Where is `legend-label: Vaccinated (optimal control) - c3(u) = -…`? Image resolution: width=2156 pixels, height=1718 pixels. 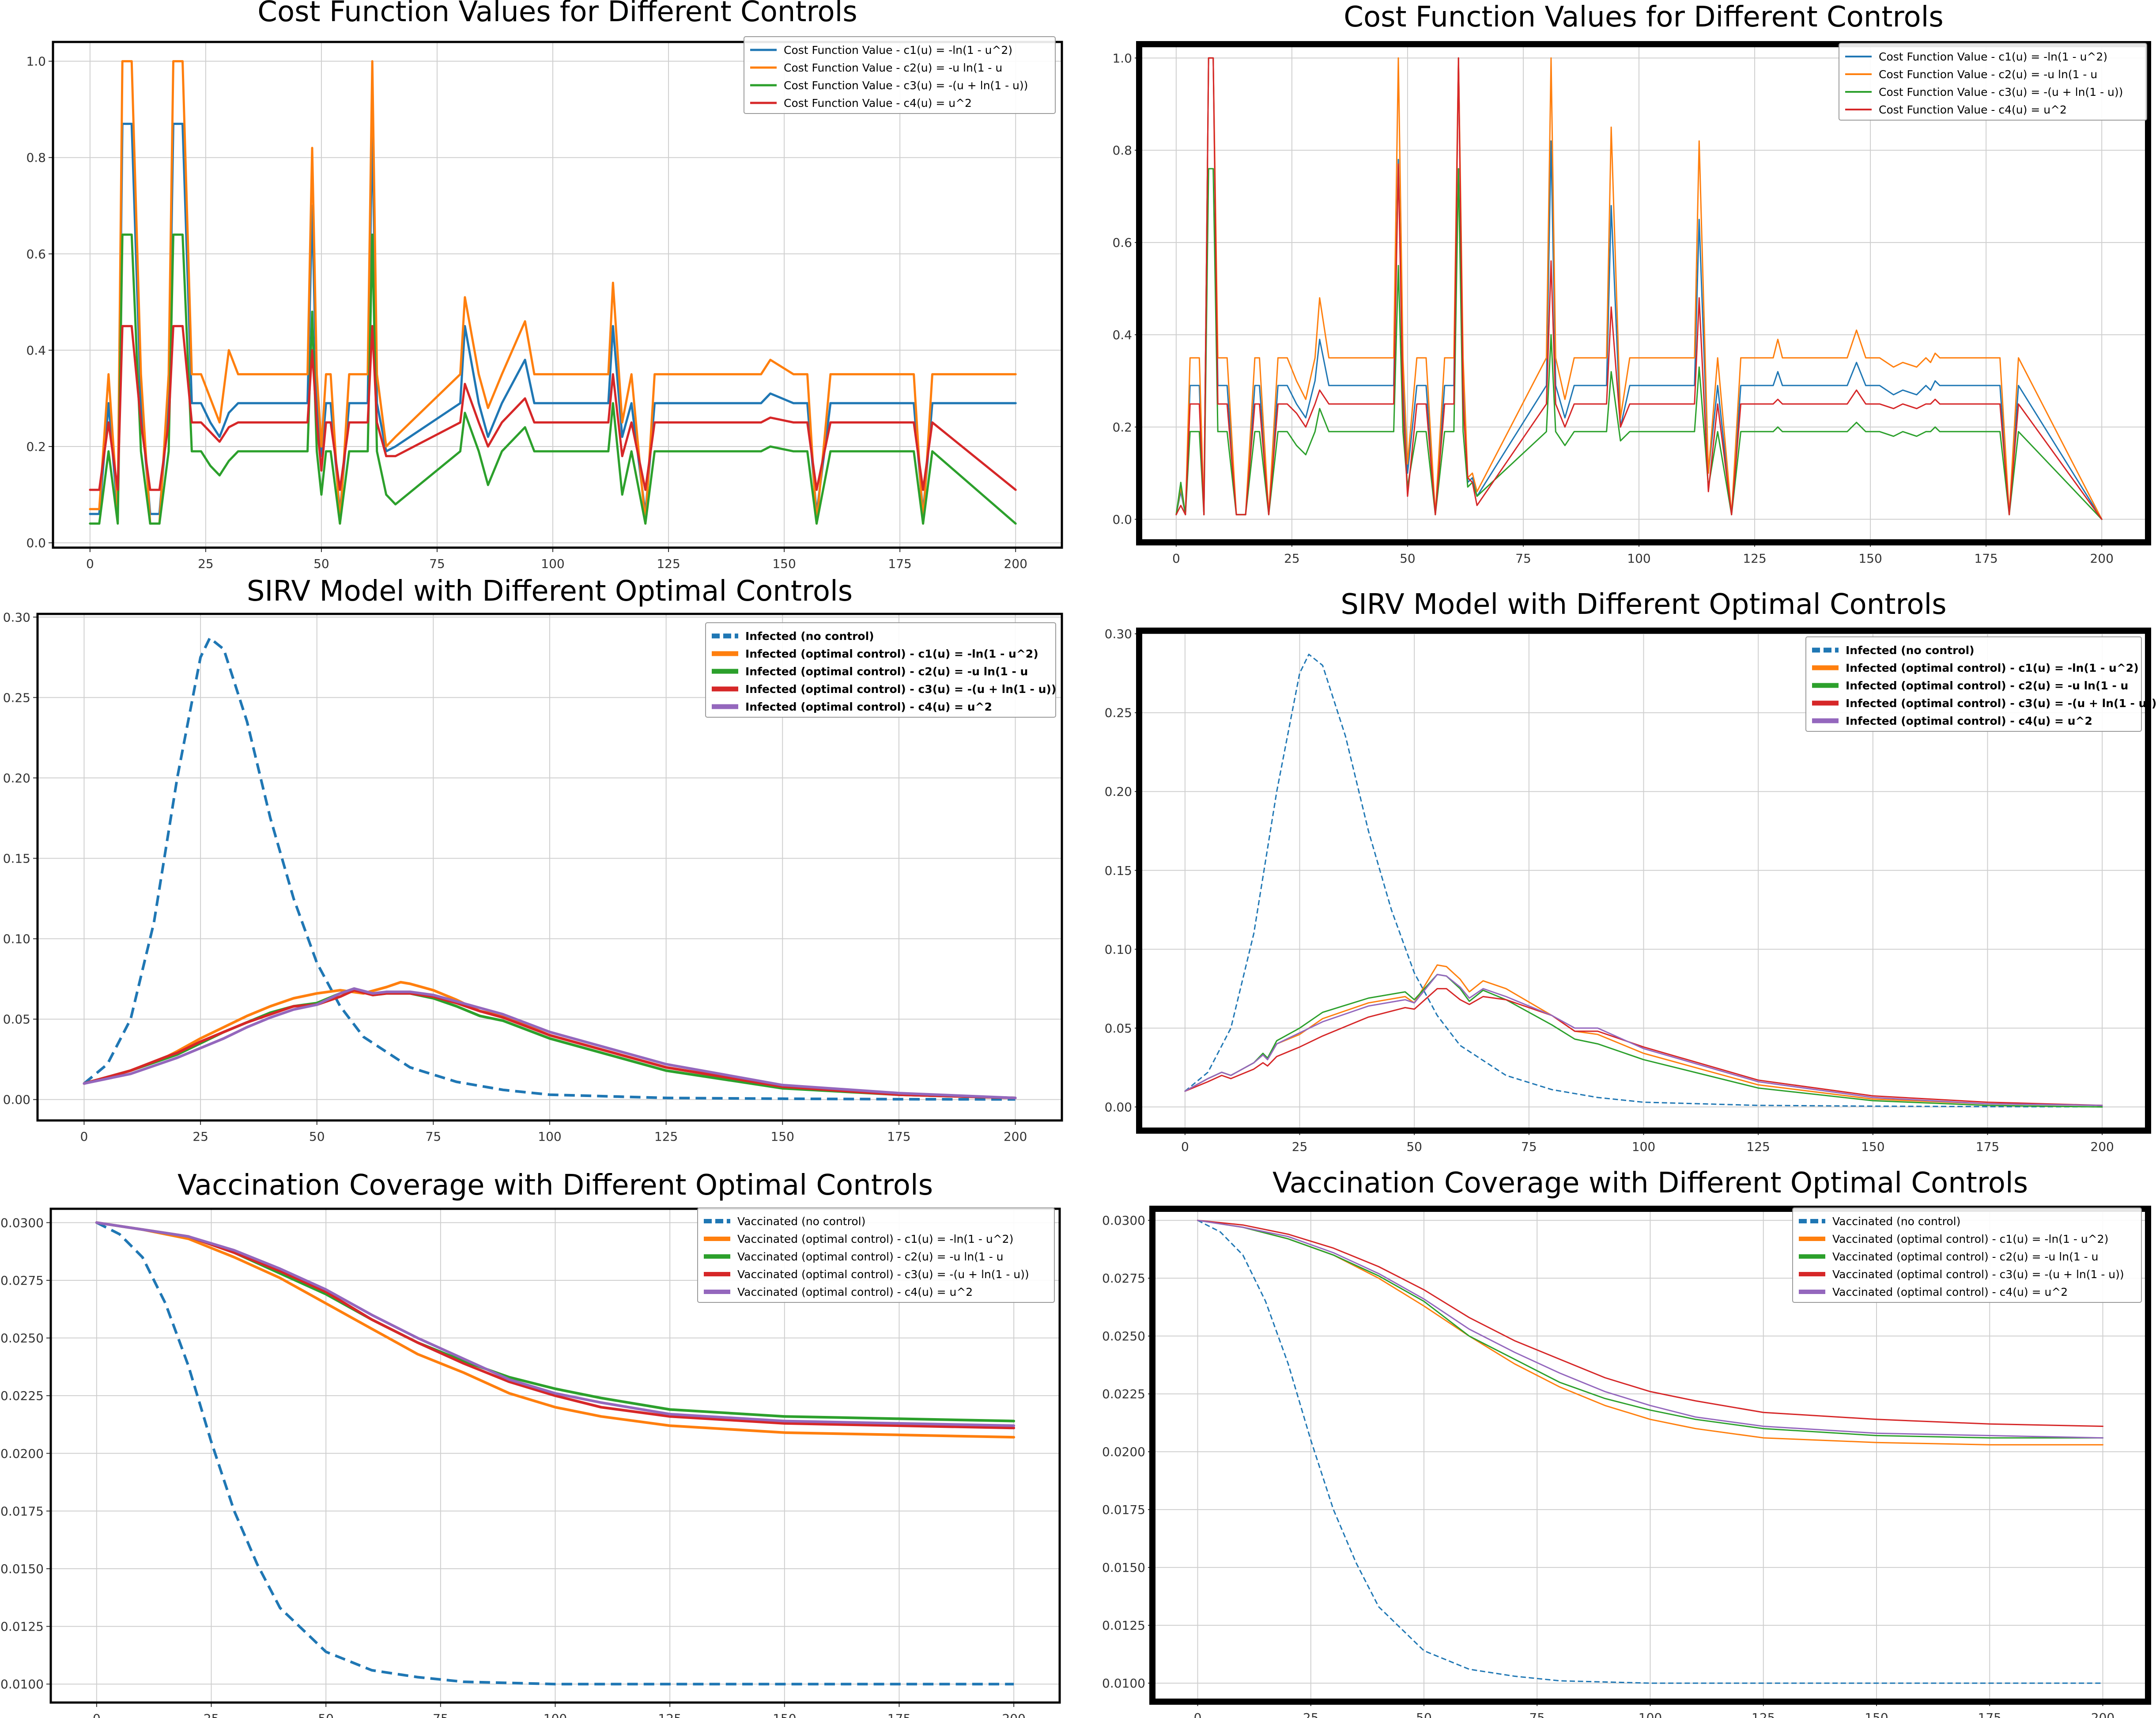 legend-label: Vaccinated (optimal control) - c3(u) = -… is located at coordinates (883, 1274).